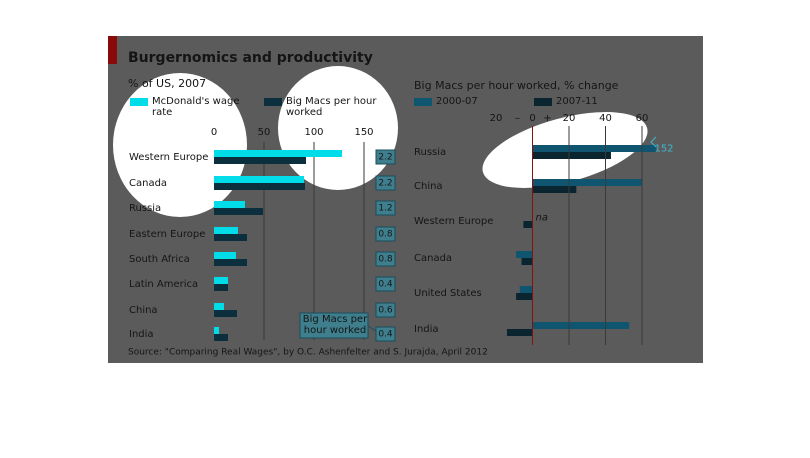 This screenshot has width=810, height=458. Describe the element at coordinates (372, 328) in the screenshot. I see `annotation-arrow` at that location.